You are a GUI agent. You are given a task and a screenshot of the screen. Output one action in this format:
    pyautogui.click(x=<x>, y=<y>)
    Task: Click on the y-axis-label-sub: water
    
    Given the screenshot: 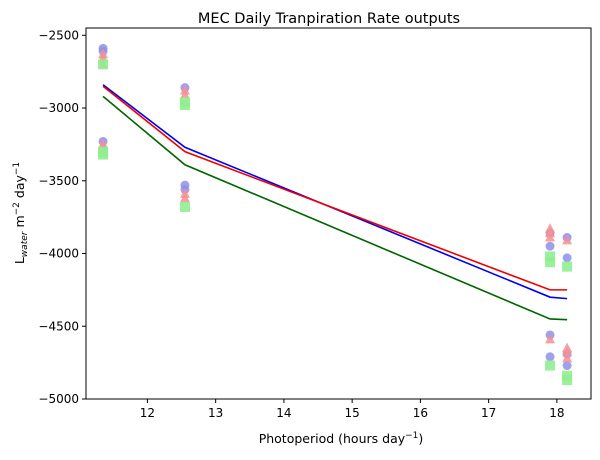 What is the action you would take?
    pyautogui.click(x=25, y=243)
    